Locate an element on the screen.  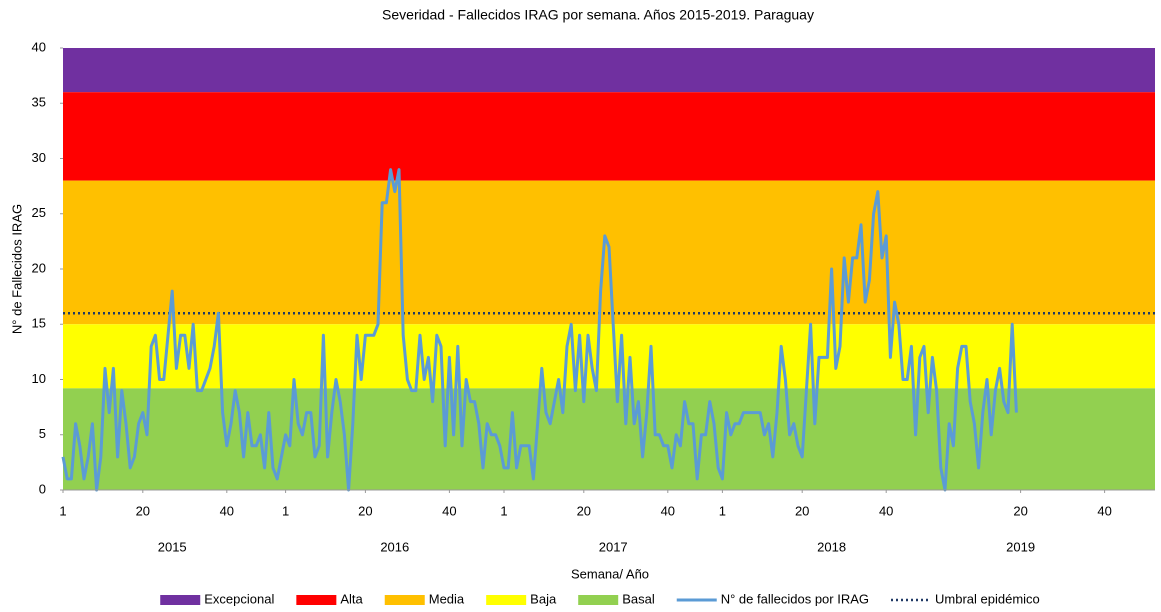
y-axis-title: N° de Fallecidos IRAG is located at coordinates (16, 269).